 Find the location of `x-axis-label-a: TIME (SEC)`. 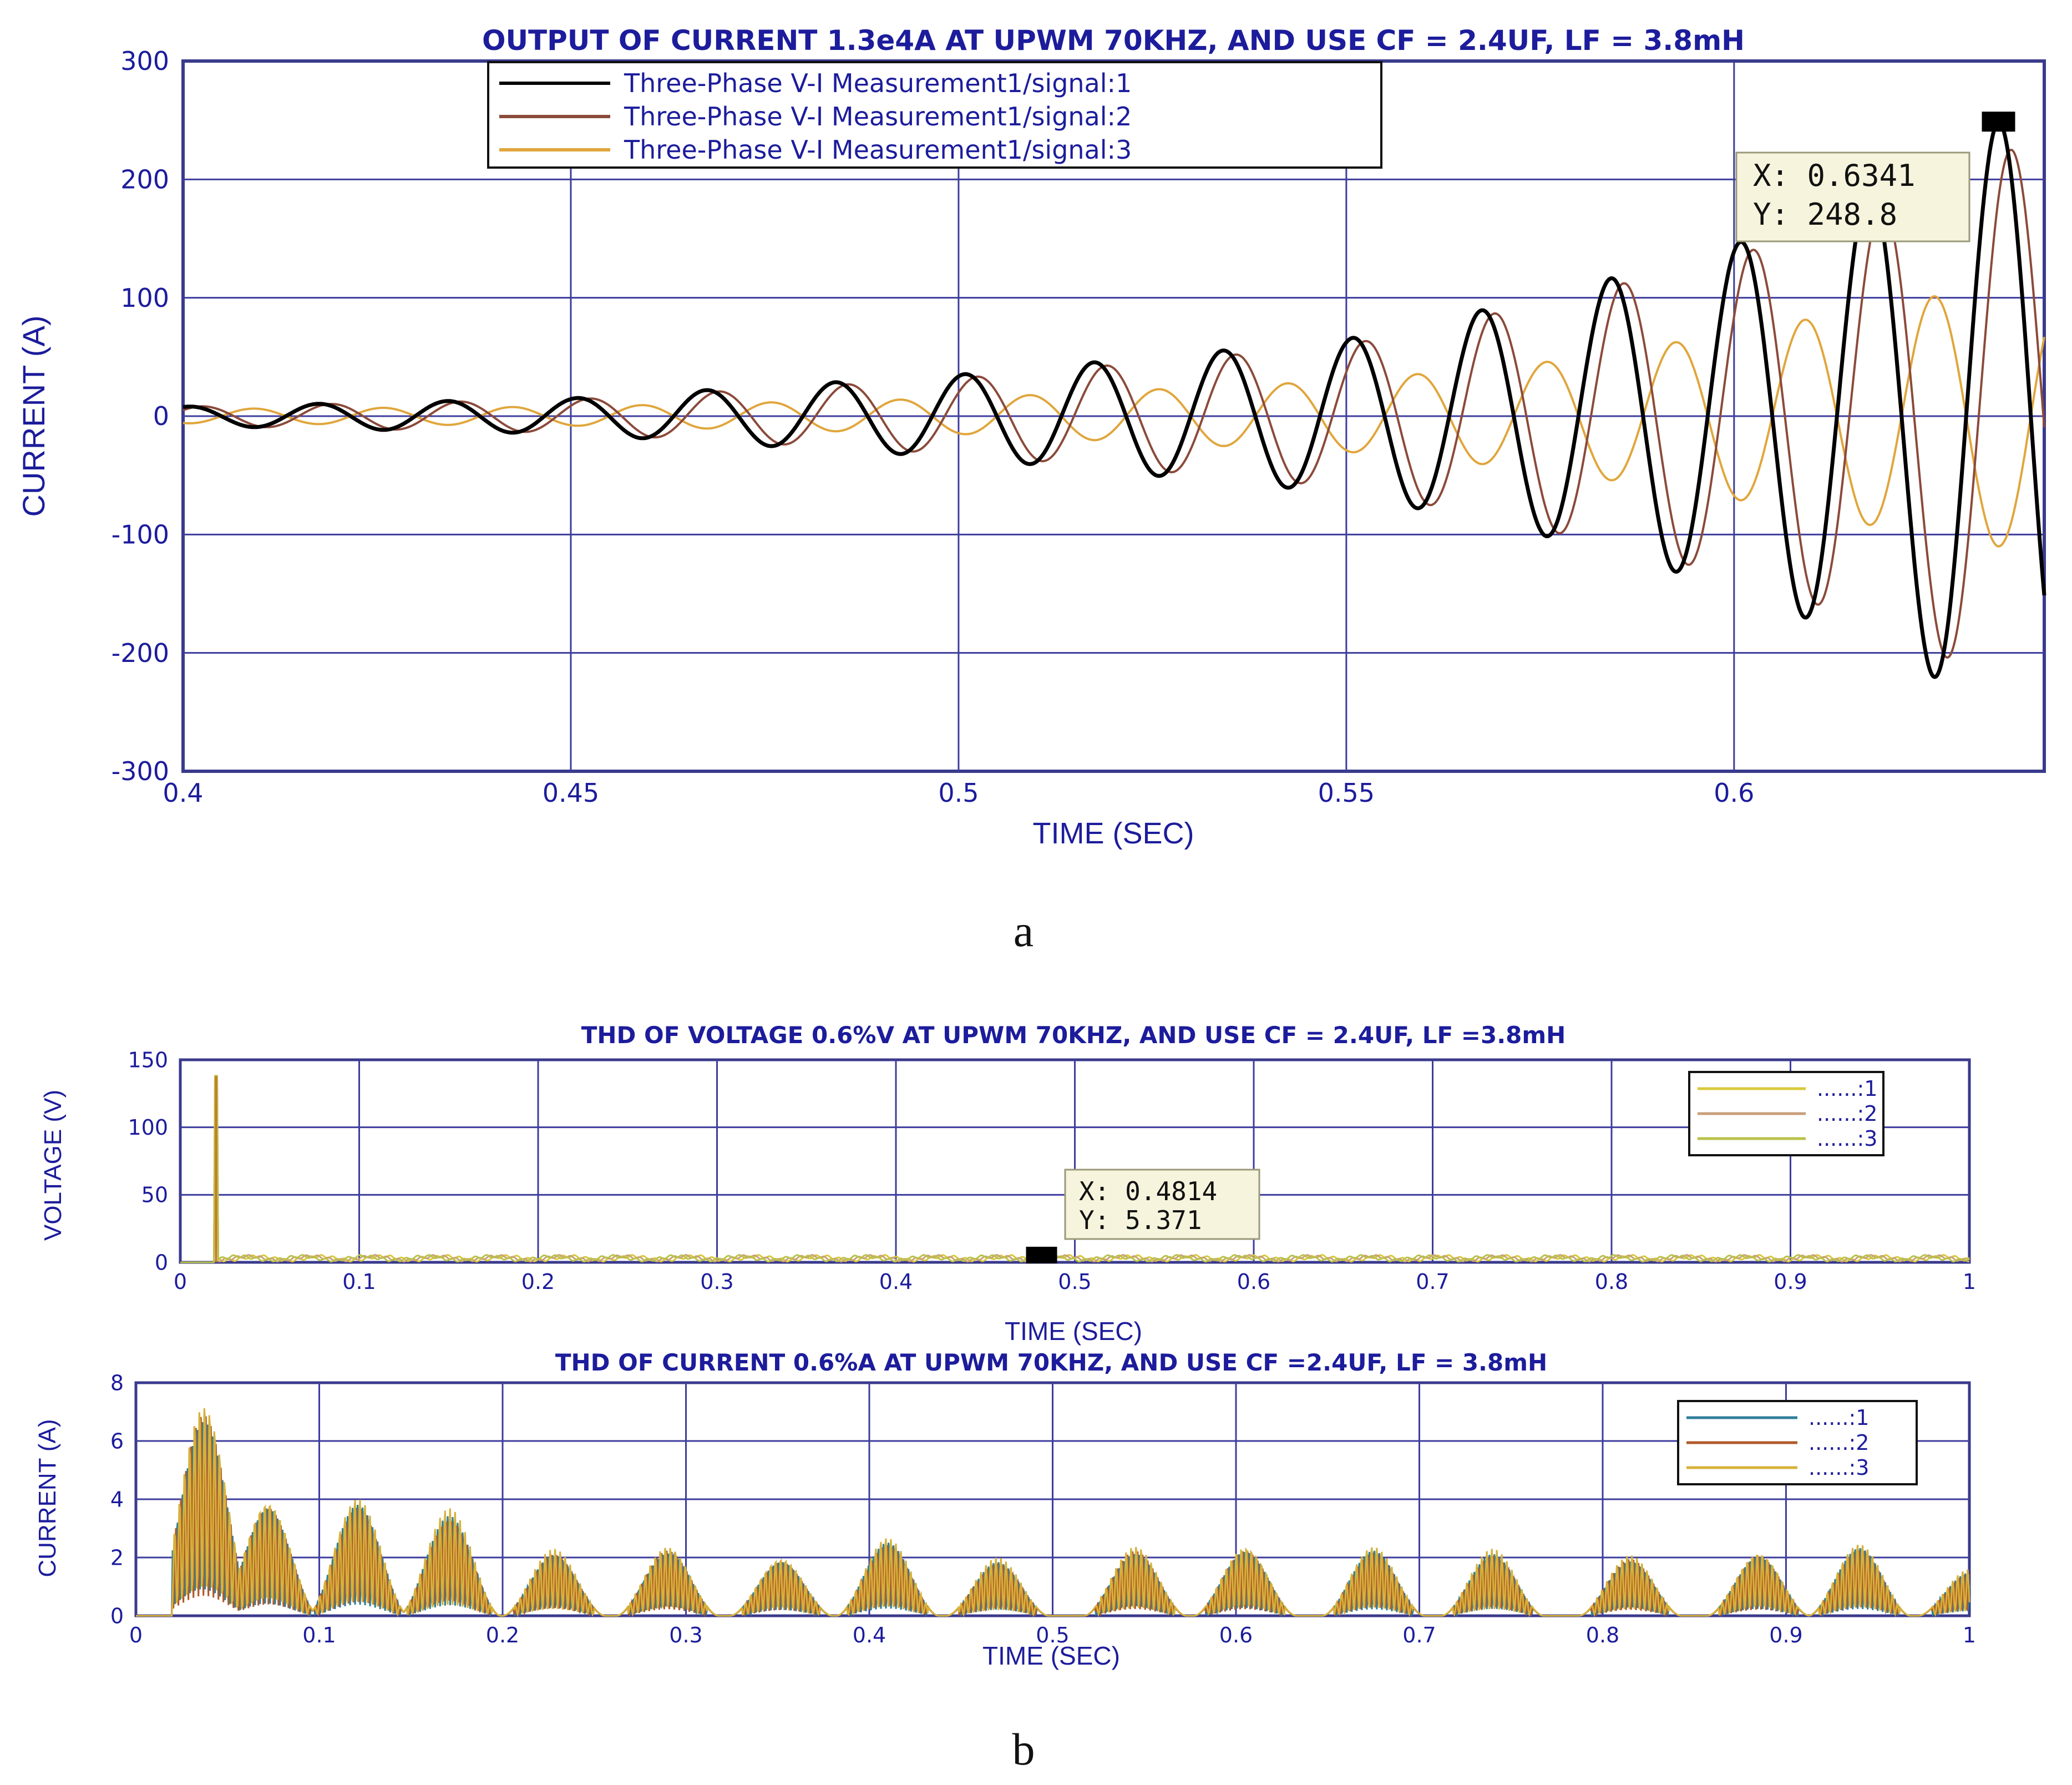

x-axis-label-a: TIME (SEC) is located at coordinates (1113, 833).